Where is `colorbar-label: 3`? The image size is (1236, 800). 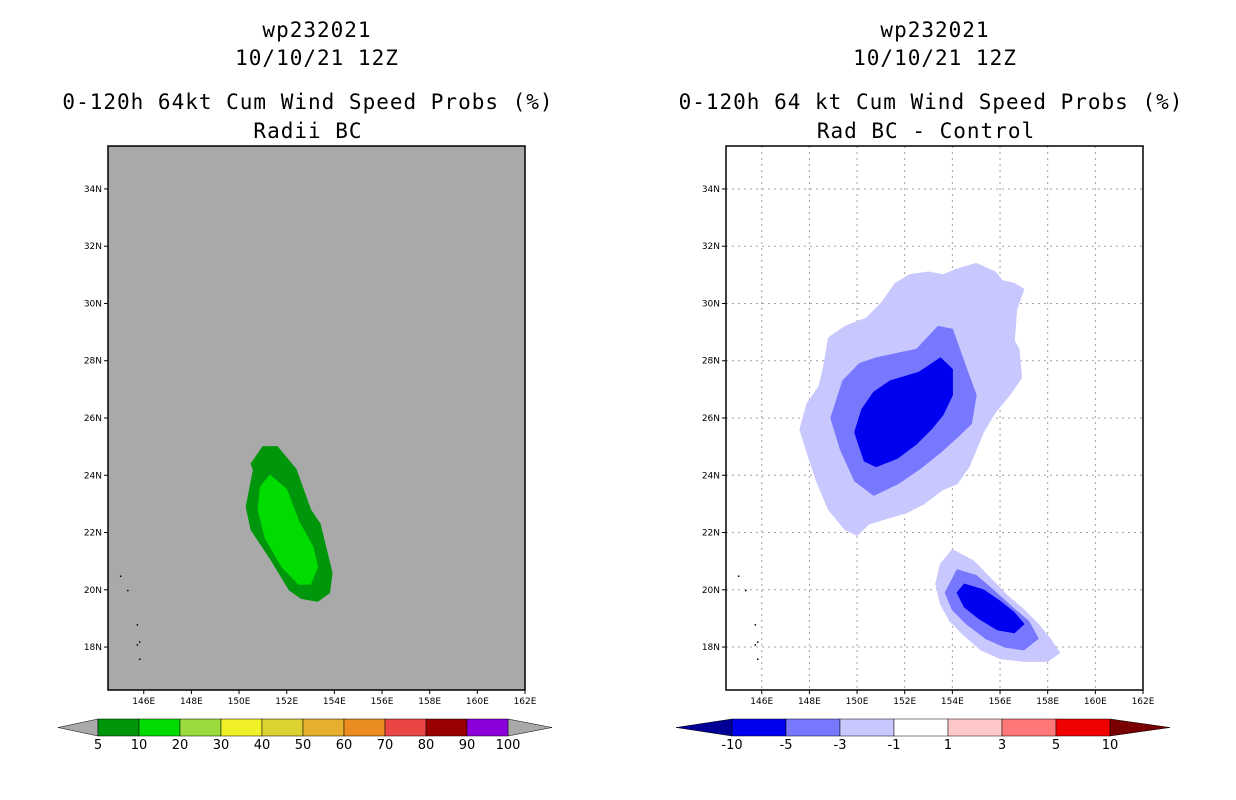
colorbar-label: 3 is located at coordinates (1002, 745).